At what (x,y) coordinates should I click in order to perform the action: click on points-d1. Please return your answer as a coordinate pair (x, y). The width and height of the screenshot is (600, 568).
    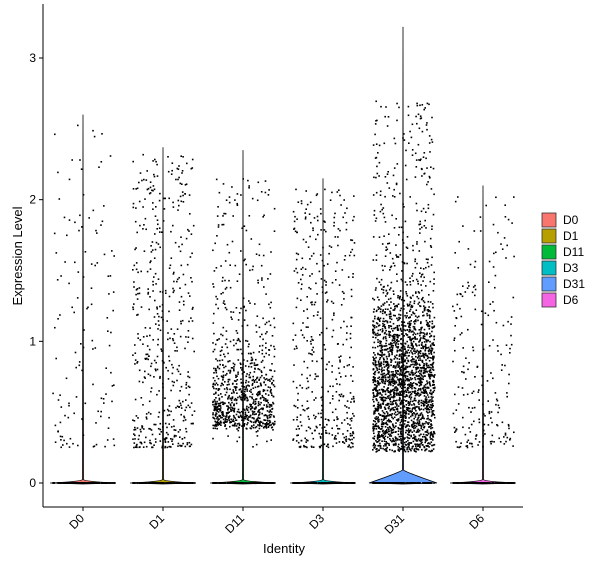
    Looking at the image, I should click on (164, 318).